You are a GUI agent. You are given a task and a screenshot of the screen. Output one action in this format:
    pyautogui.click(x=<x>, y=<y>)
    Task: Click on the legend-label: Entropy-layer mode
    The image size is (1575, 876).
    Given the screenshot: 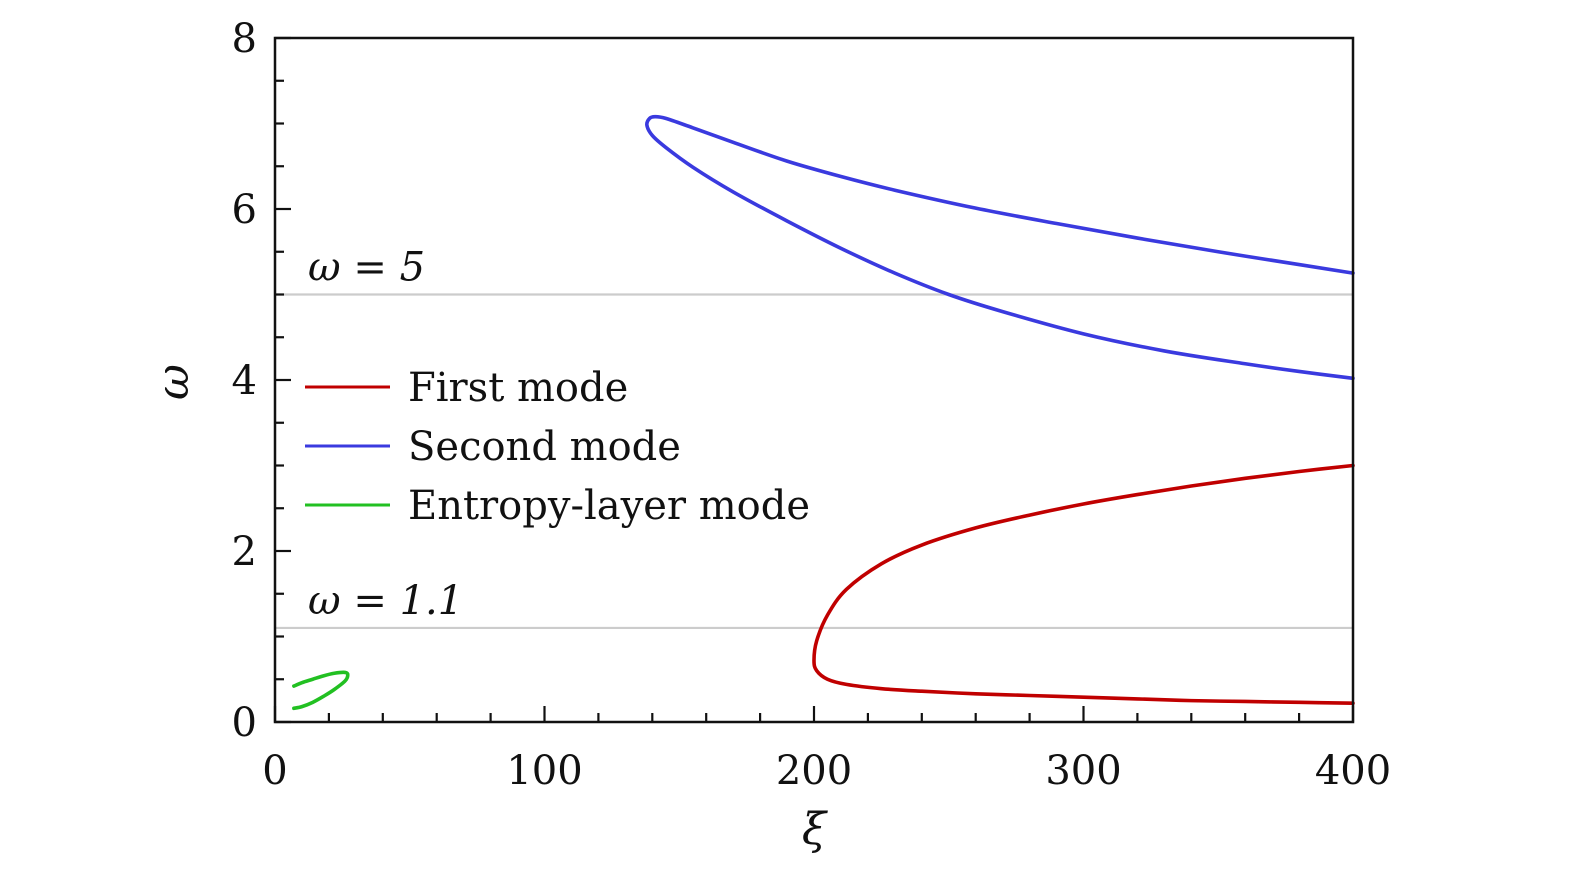 What is the action you would take?
    pyautogui.click(x=609, y=506)
    